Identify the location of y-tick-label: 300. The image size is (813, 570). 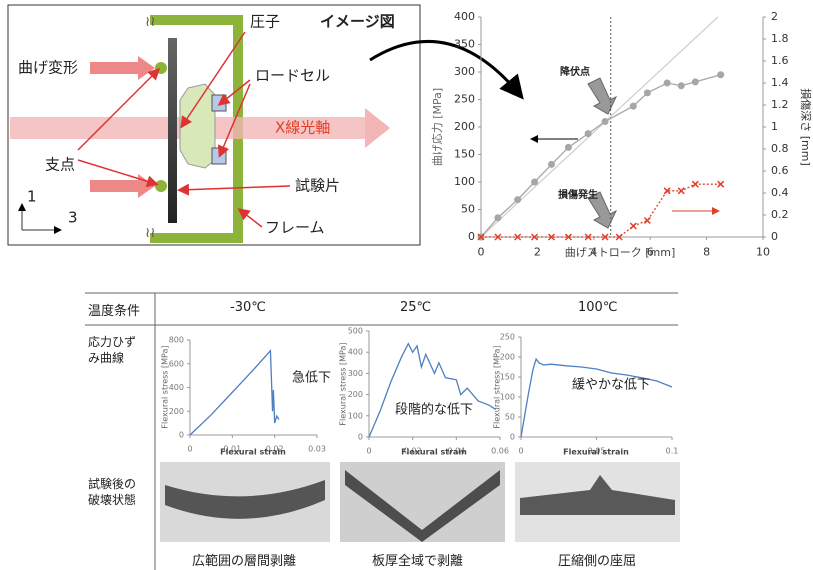
(464, 71).